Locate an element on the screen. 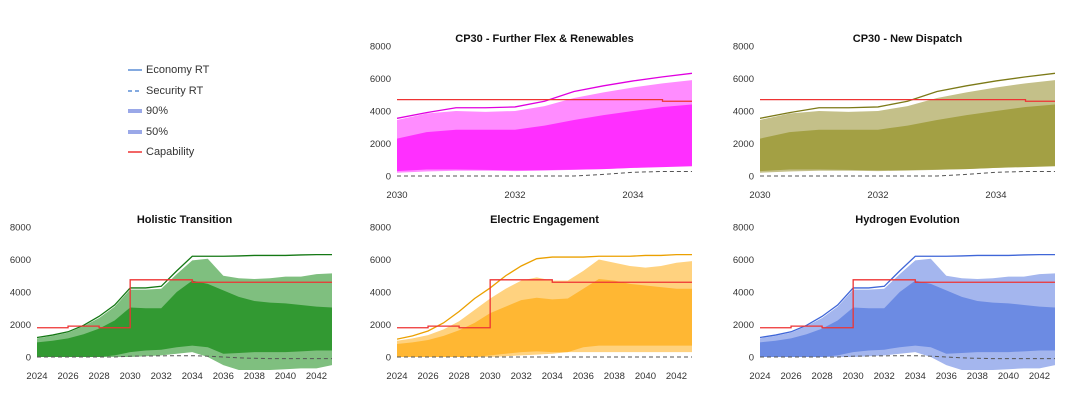 The image size is (1090, 409). legend-label: 90% is located at coordinates (157, 111).